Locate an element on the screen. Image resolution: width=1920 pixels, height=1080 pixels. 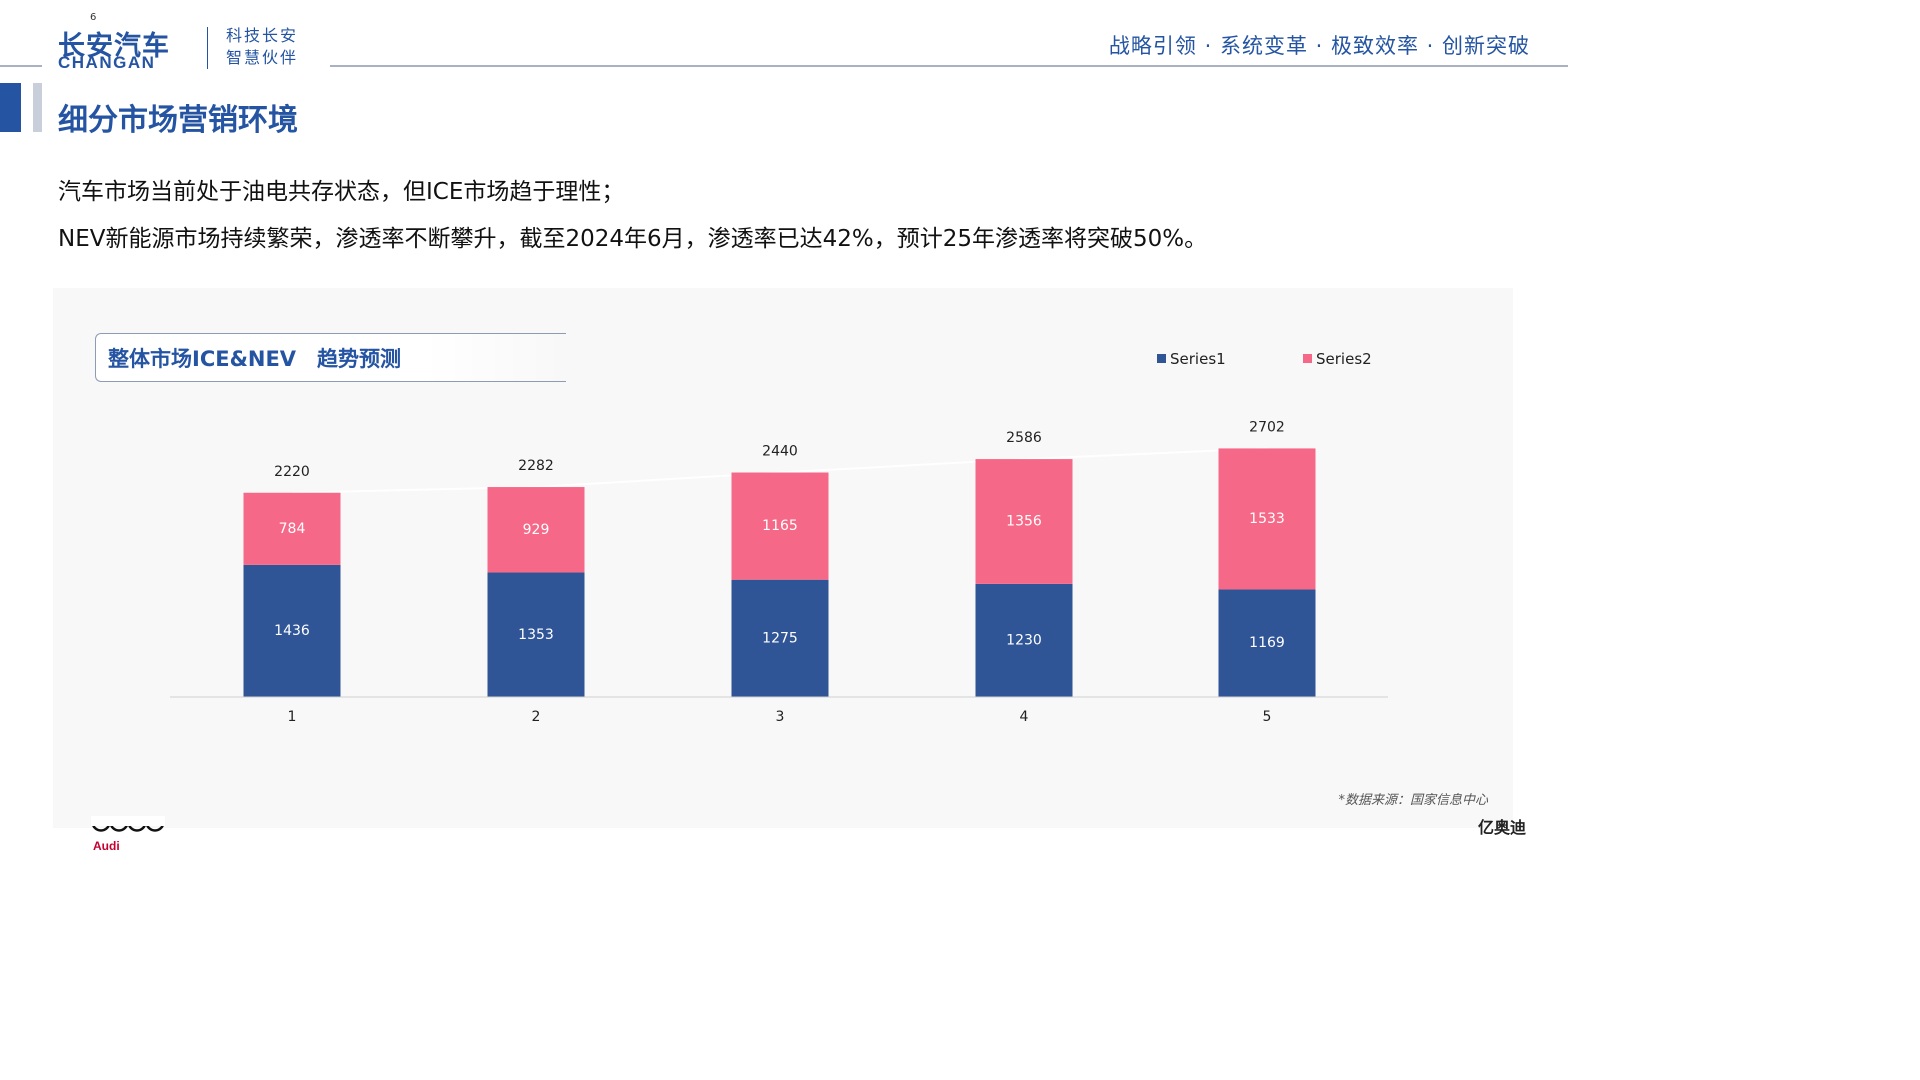
data-label-series-1-cat-3: 1275 is located at coordinates (780, 638).